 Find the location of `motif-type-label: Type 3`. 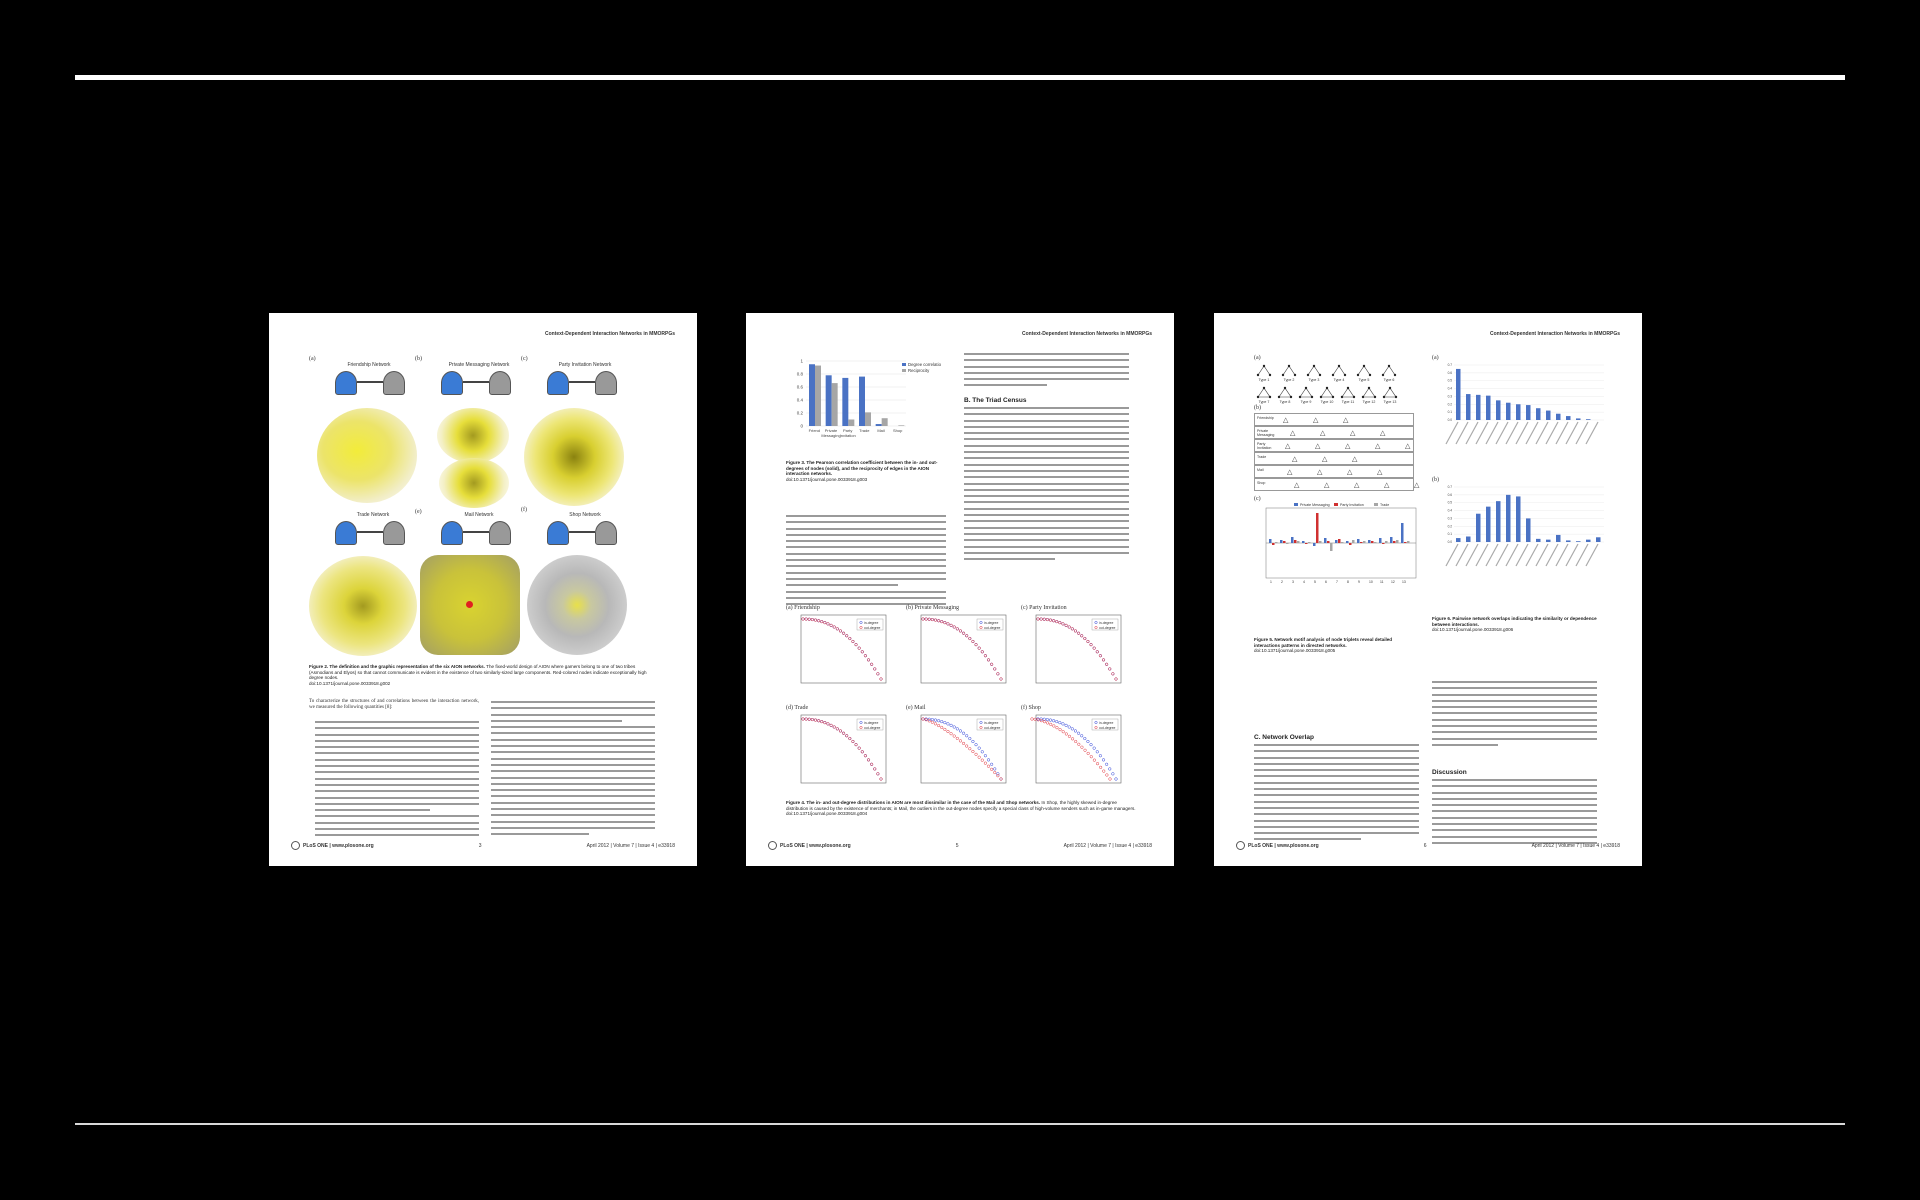

motif-type-label: Type 3 is located at coordinates (1314, 380).